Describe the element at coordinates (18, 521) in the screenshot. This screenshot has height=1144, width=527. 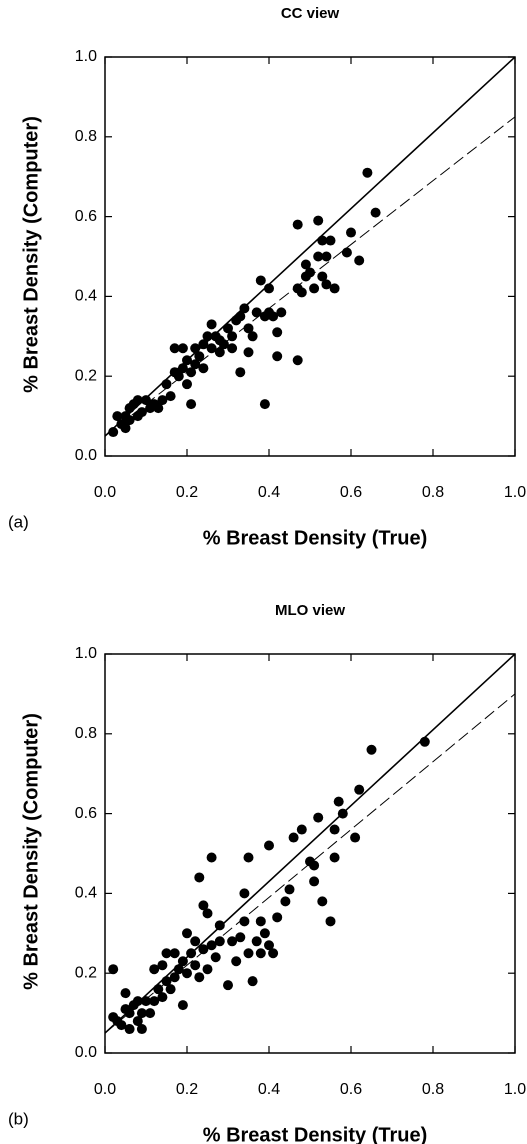
I see `panel-label: (a)` at that location.